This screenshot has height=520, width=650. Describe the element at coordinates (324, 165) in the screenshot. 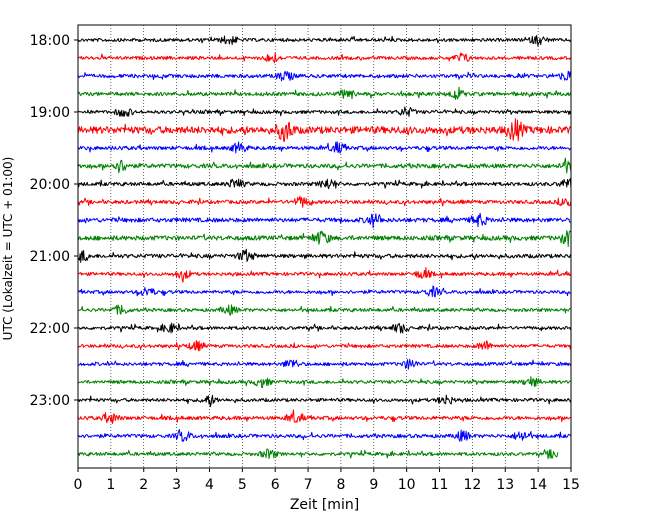

I see `trace-row-1945` at that location.